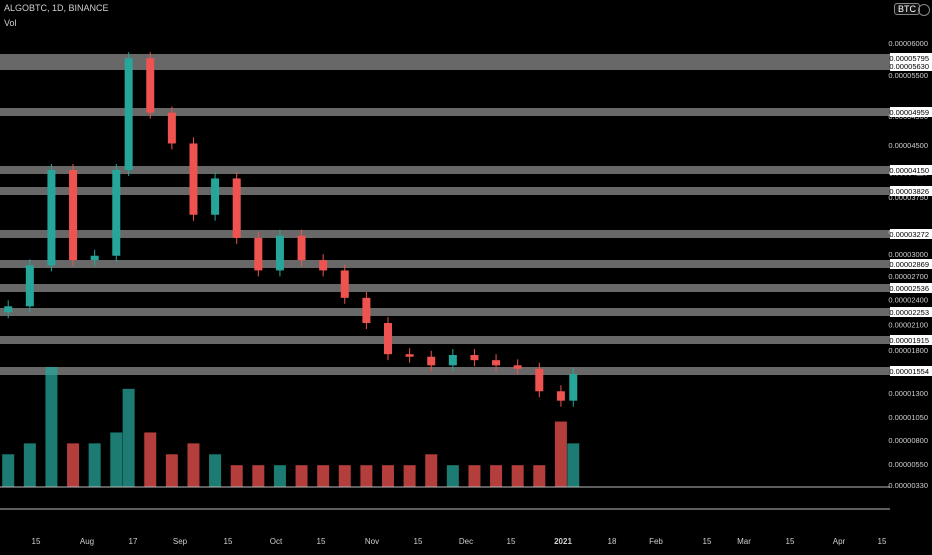  Describe the element at coordinates (466, 541) in the screenshot. I see `time-tick-label: Dec` at that location.